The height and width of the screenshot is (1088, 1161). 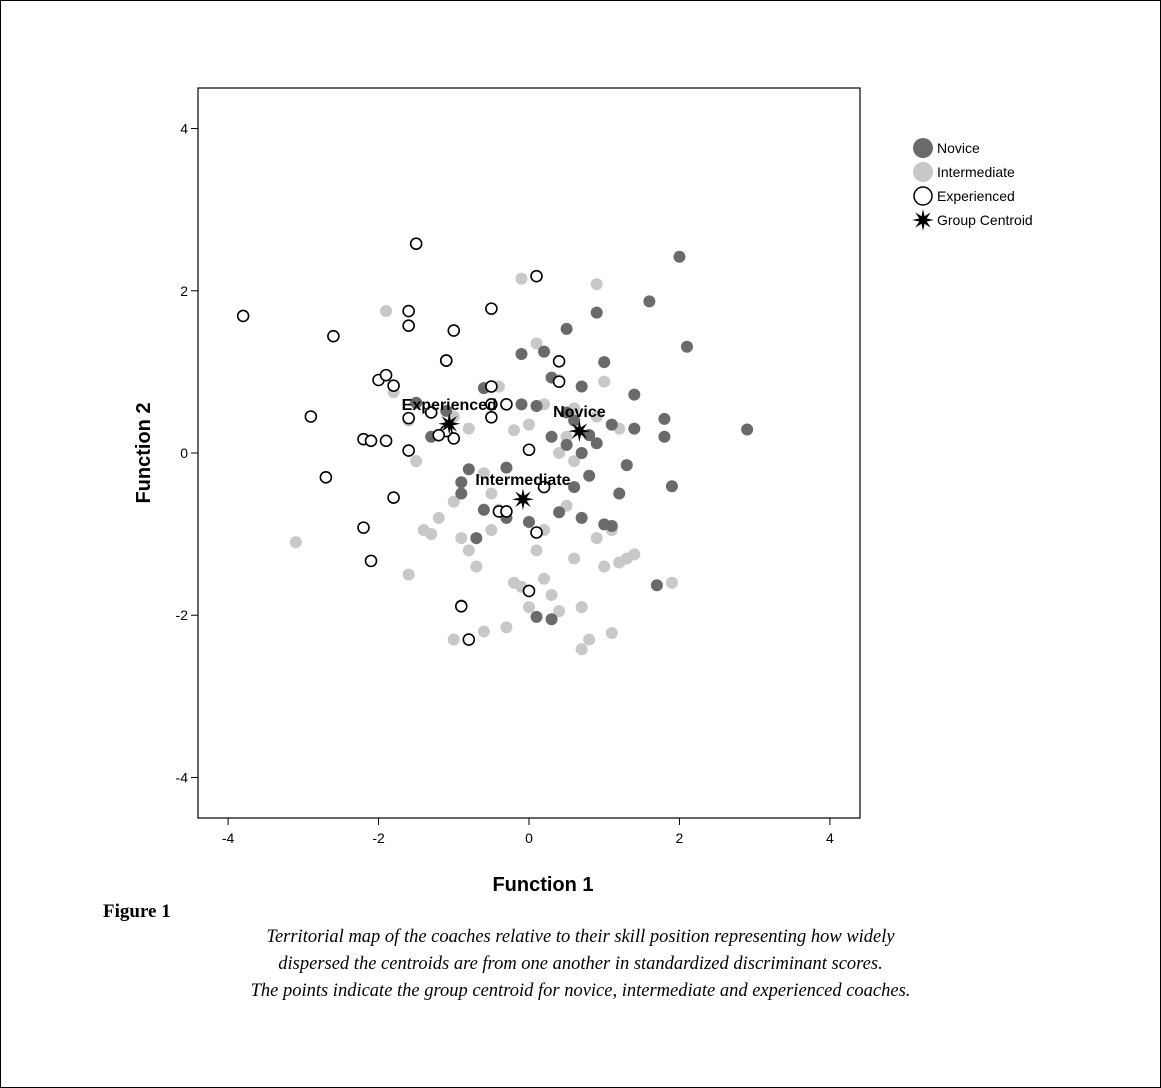 I want to click on legend-marker-centroid, so click(x=923, y=220).